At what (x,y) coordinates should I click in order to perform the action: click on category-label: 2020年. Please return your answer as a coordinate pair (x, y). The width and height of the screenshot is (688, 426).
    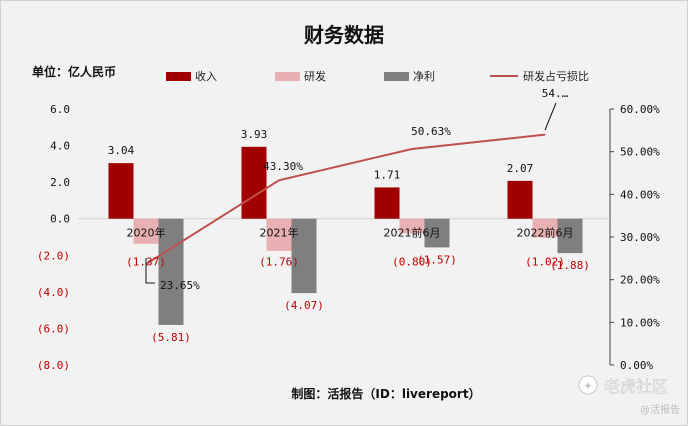
    Looking at the image, I should click on (146, 233).